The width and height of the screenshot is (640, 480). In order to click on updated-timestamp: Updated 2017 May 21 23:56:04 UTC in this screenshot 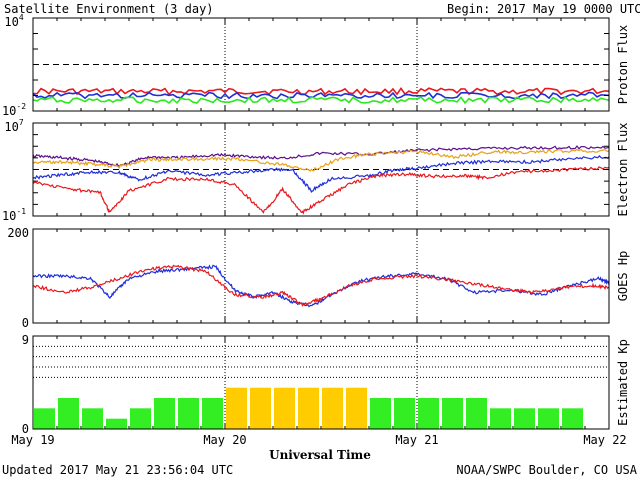, I will do `click(117, 470)`.